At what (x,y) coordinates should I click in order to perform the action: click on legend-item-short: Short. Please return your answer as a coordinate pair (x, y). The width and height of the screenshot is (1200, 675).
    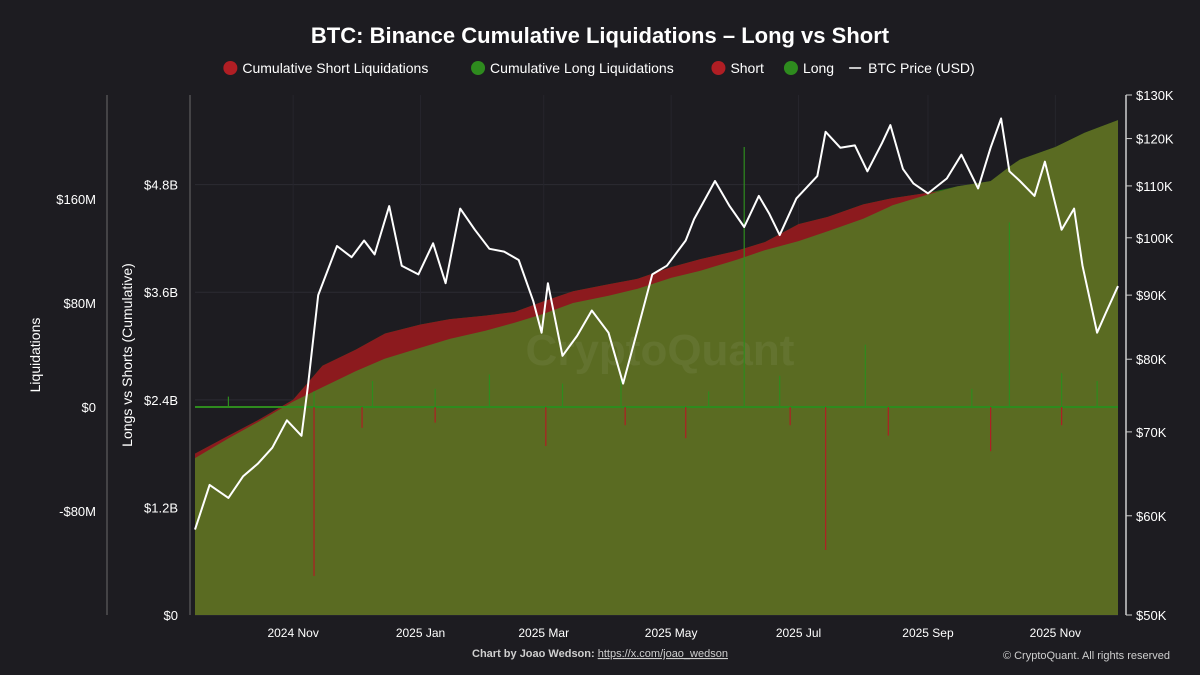
    Looking at the image, I should click on (737, 68).